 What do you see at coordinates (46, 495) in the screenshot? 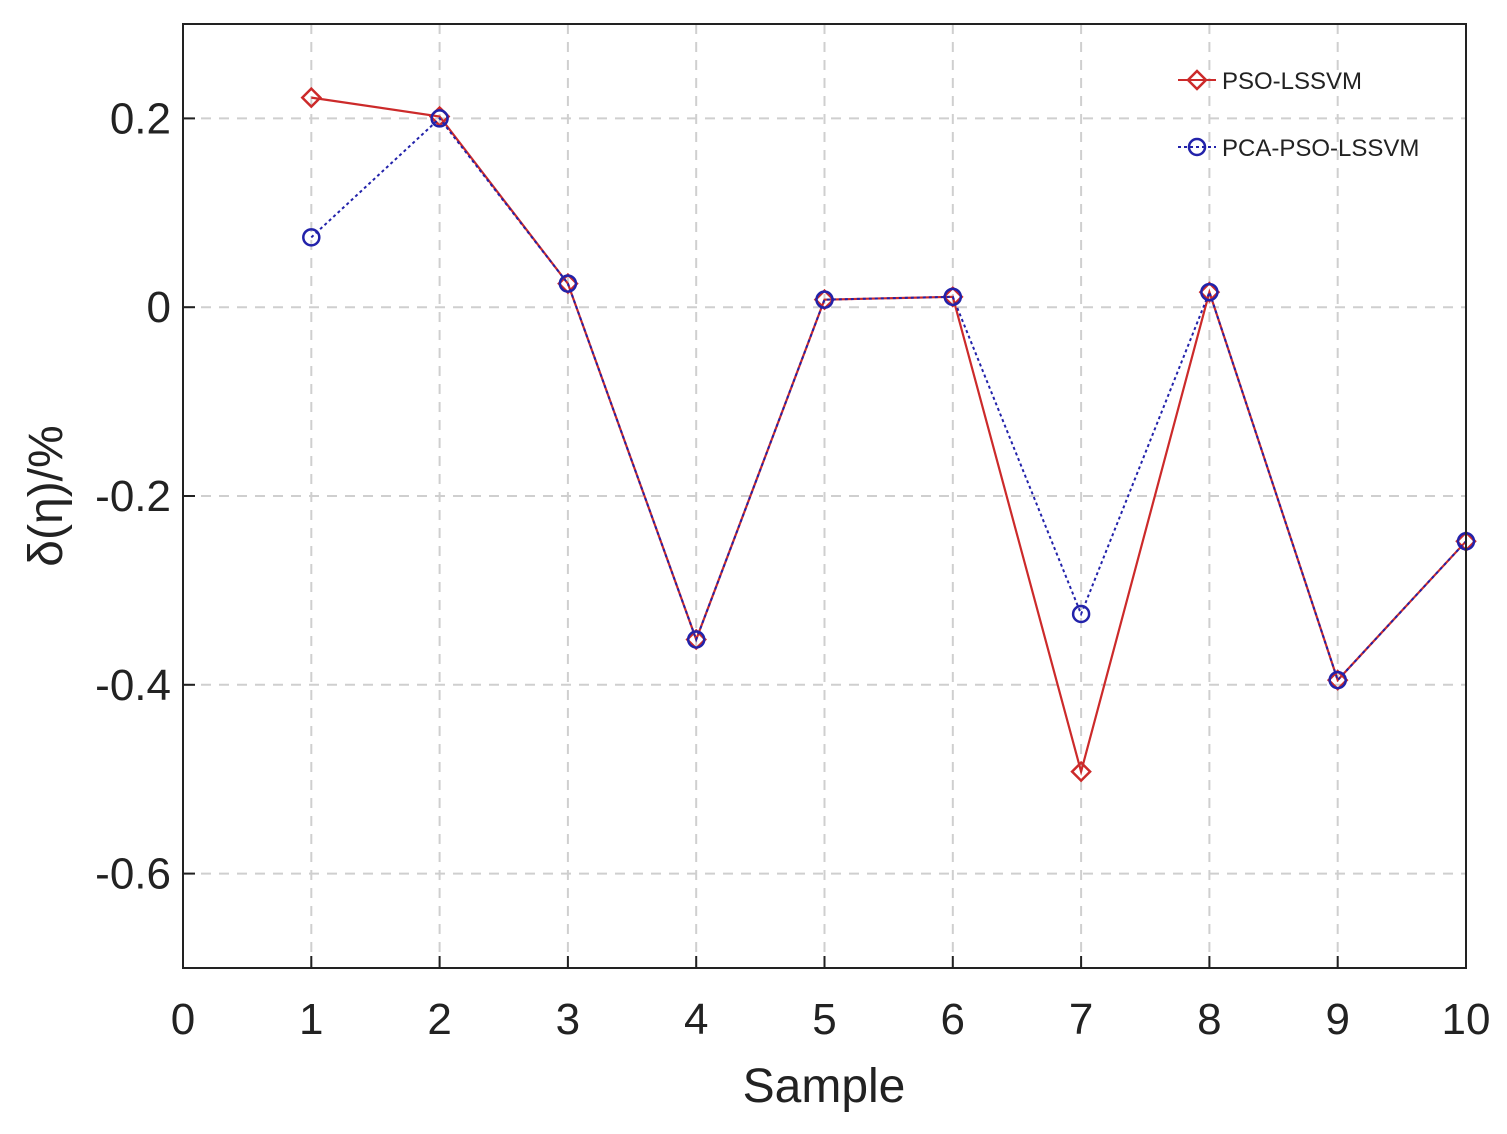
I see `y-axis-title: δ(η)/%` at bounding box center [46, 495].